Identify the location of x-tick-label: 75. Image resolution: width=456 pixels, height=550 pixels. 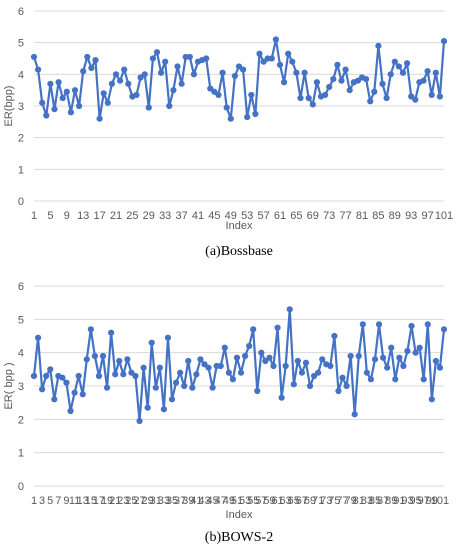
(334, 501).